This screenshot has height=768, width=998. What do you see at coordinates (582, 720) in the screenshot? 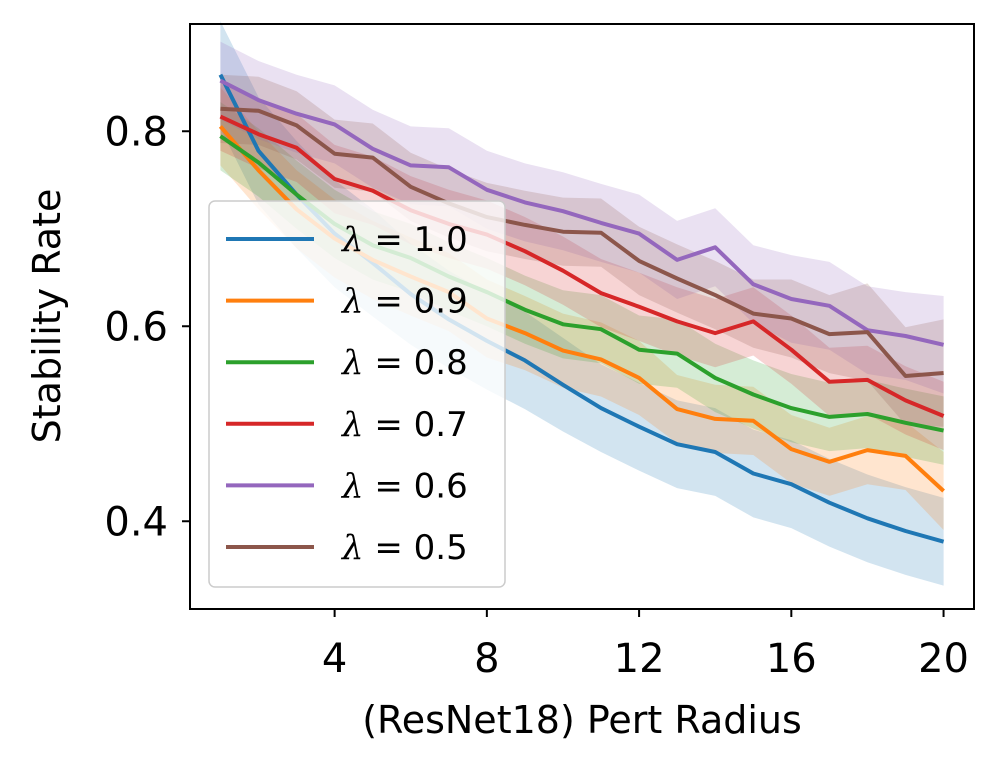
I see `x-axis-label: (ResNet18) Pert Radius` at bounding box center [582, 720].